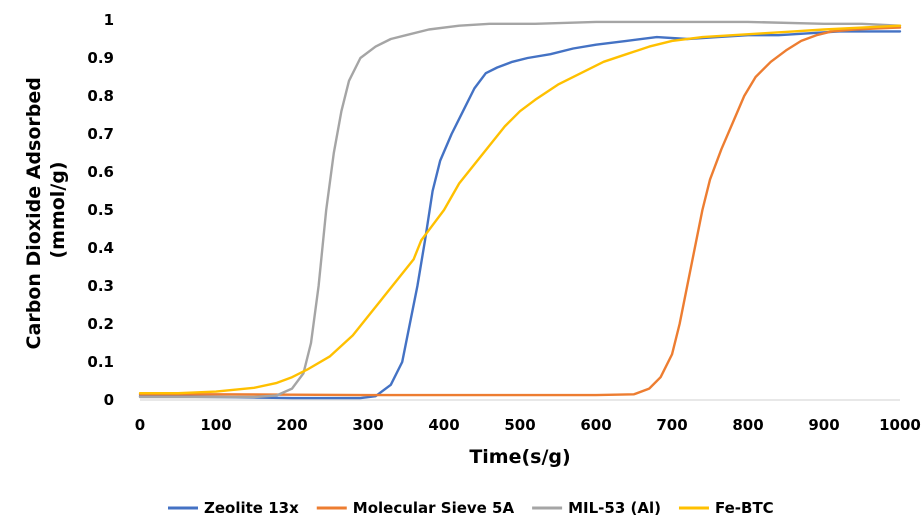 Image resolution: width=921 pixels, height=523 pixels. I want to click on y-axis-title-line-2: (mmol/g), so click(58, 209).